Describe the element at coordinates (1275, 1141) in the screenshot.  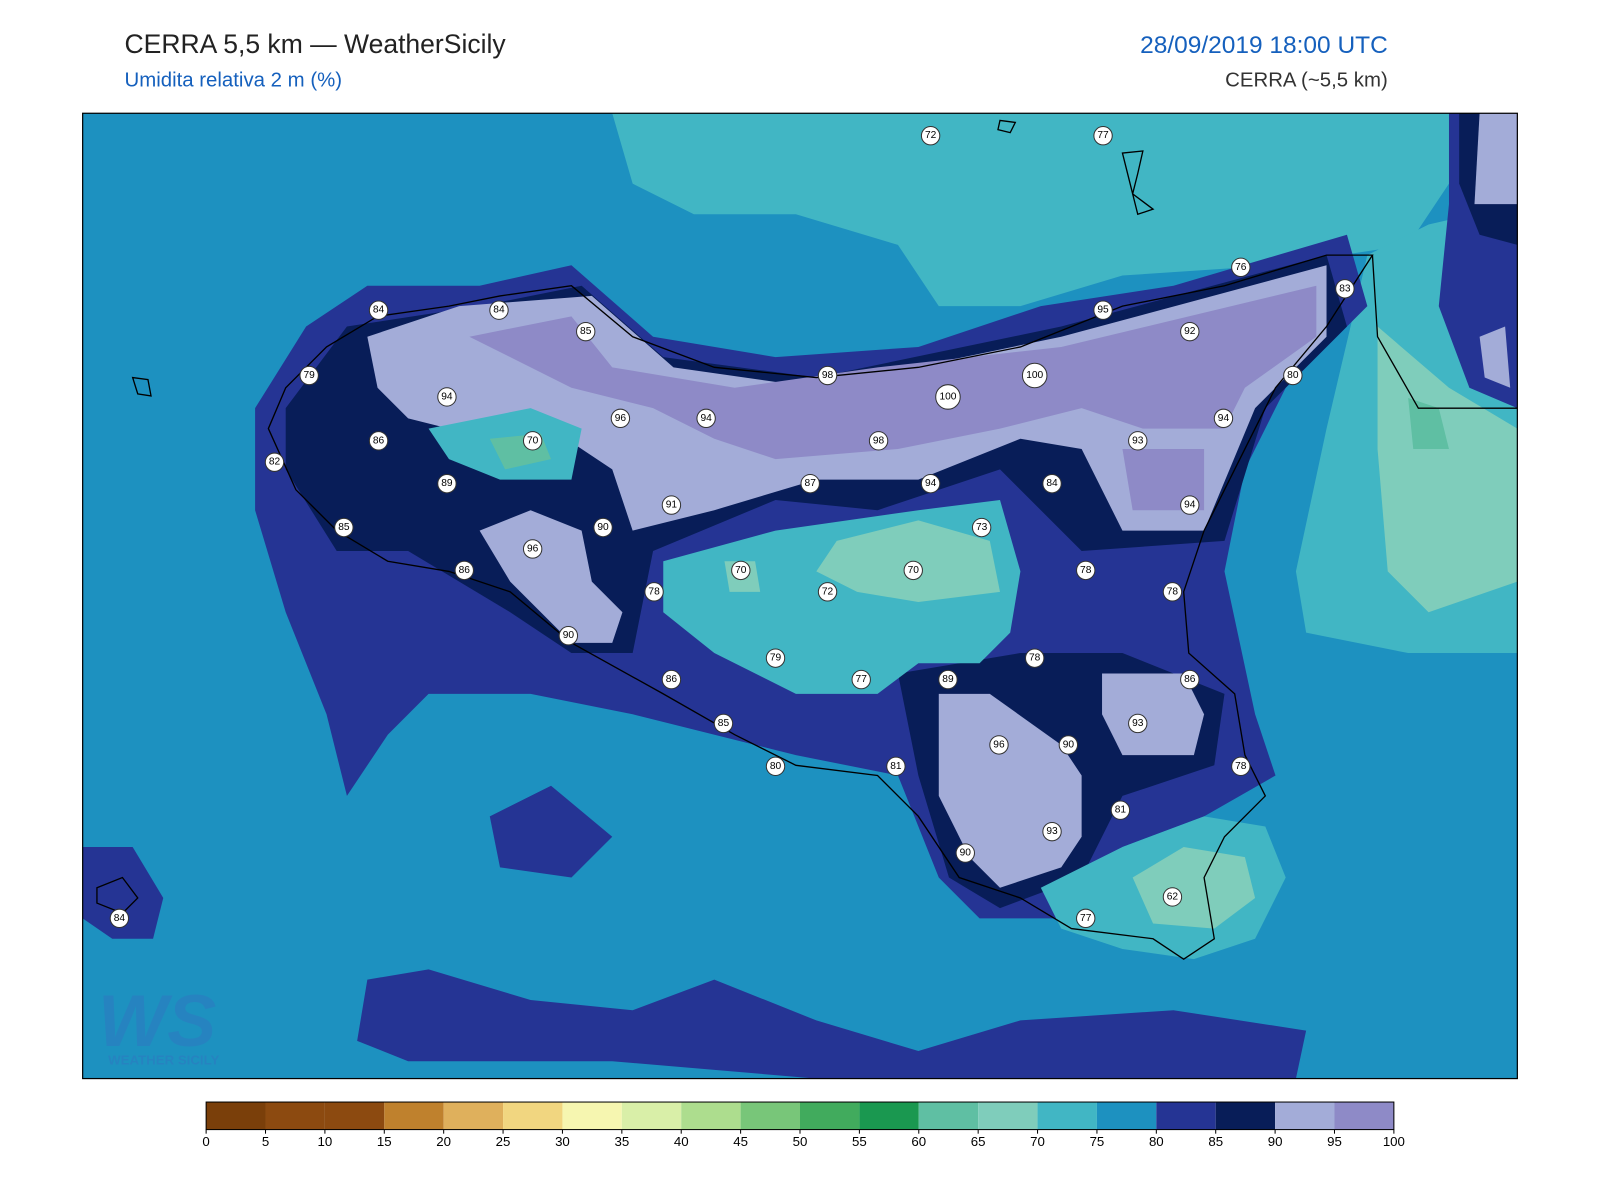
I see `colorbar-tick-label: 90` at that location.